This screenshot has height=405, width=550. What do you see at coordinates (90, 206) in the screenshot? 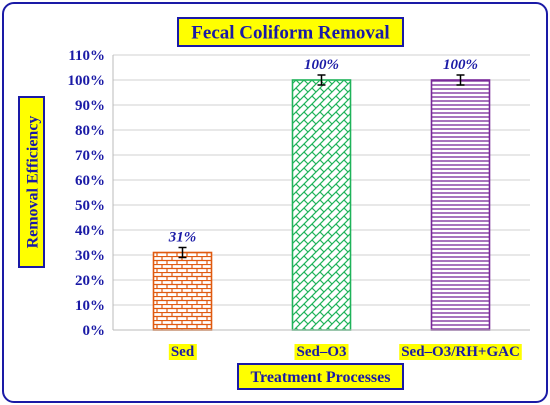
I see `y-tick-label: 50%` at bounding box center [90, 206].